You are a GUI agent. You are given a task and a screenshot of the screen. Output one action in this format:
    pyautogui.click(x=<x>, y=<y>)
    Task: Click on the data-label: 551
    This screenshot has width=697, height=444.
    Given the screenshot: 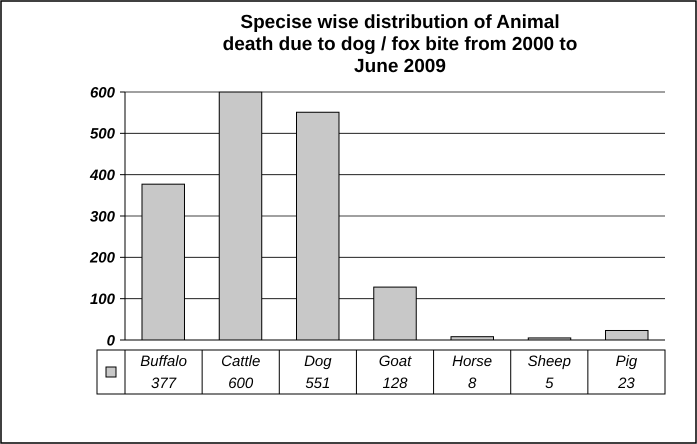 What is the action you would take?
    pyautogui.click(x=317, y=383)
    